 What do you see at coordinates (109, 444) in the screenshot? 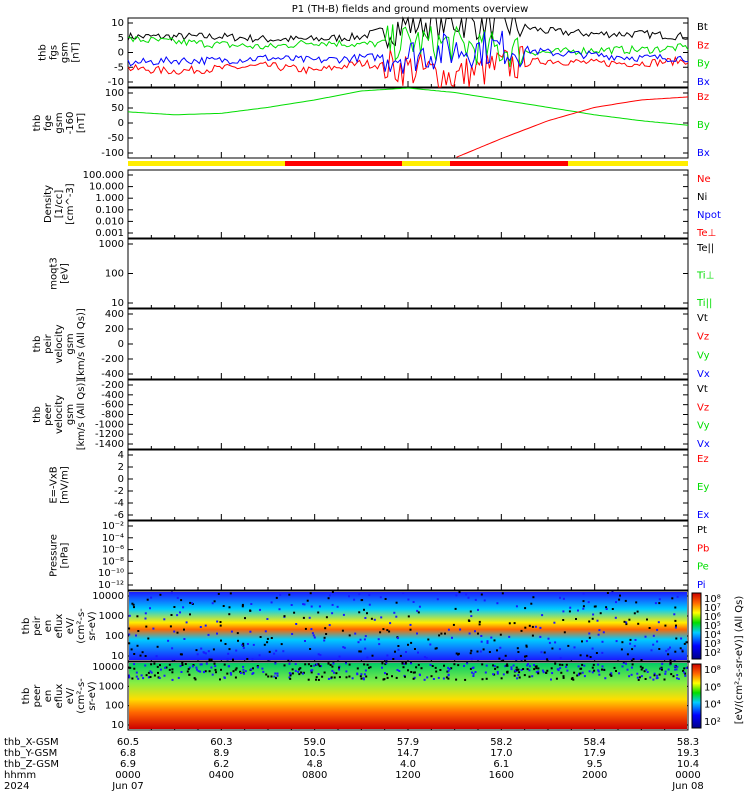
I see `y-tick-label: -1400` at bounding box center [109, 444].